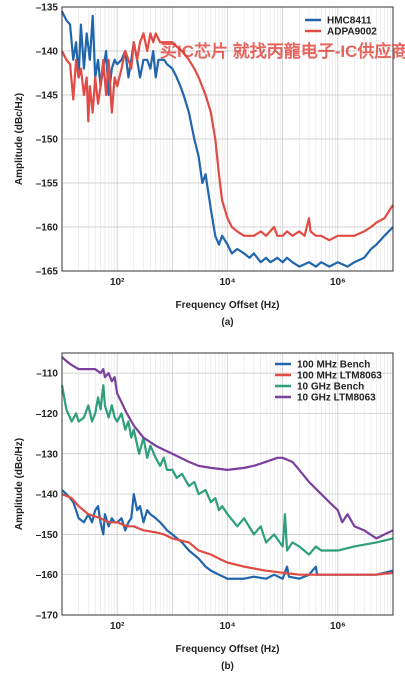  What do you see at coordinates (282, 51) in the screenshot?
I see `watermark-text: 买IC芯片 就找丙龍电子-IC供应商` at bounding box center [282, 51].